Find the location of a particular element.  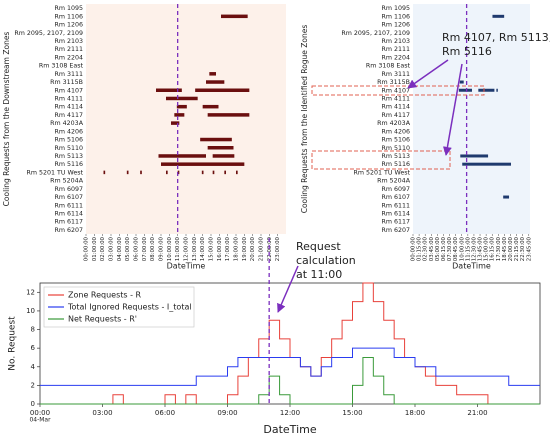

x-tick-label: 21:15:00 is located at coordinates (517, 248).